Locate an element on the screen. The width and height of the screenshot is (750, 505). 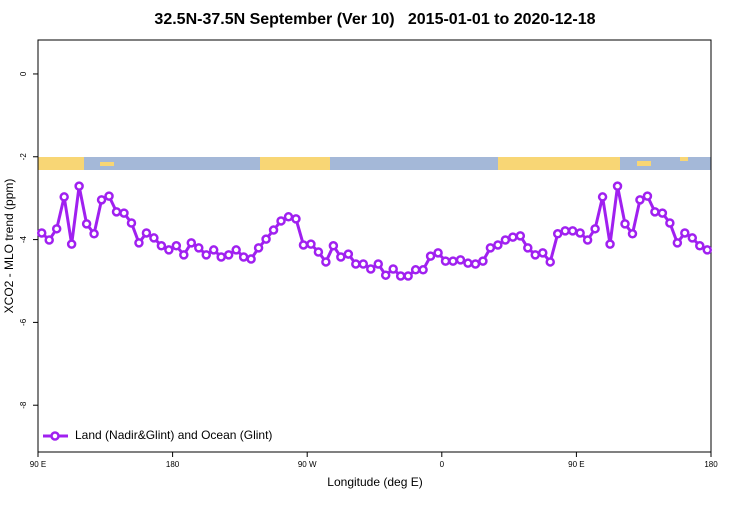
x-tick-label: 0 is located at coordinates (442, 464).